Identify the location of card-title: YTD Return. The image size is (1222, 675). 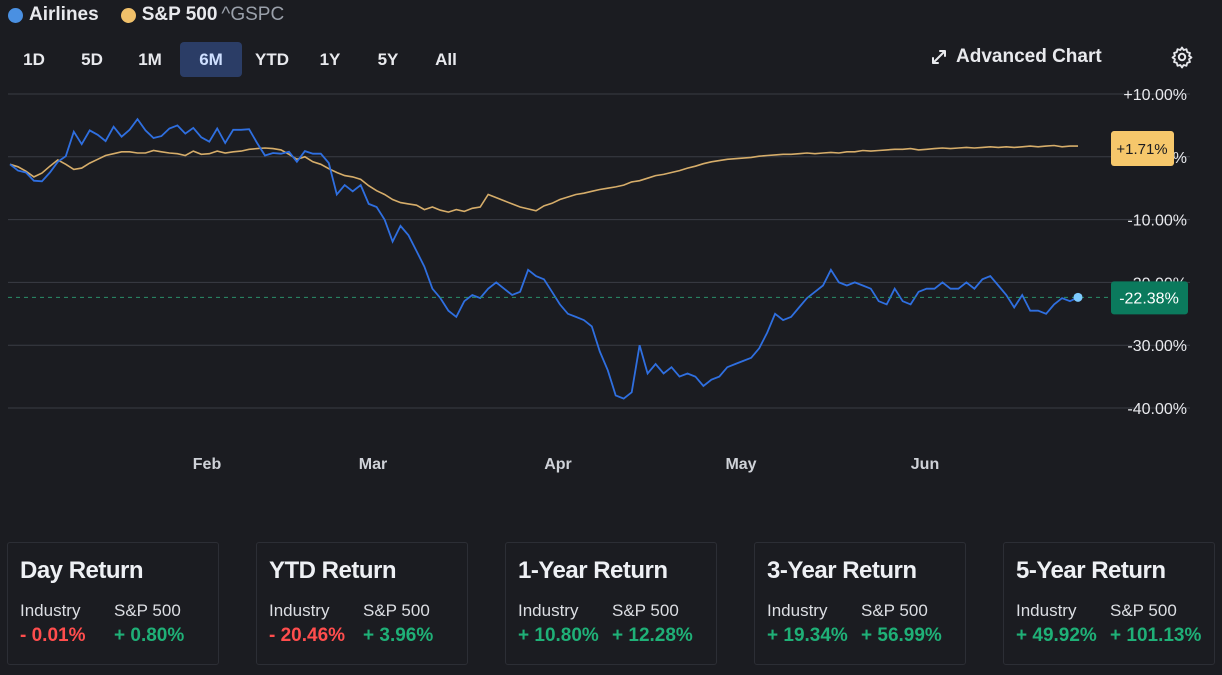
(333, 570).